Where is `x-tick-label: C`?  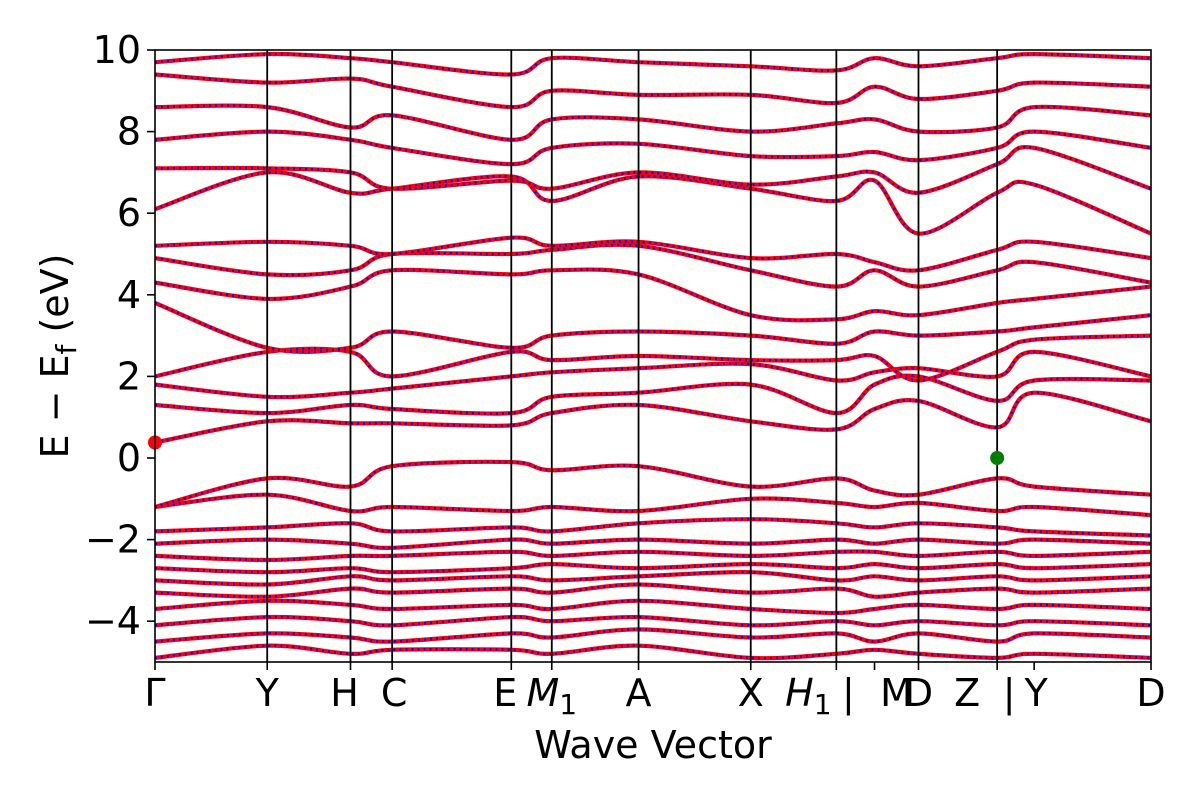 x-tick-label: C is located at coordinates (394, 693).